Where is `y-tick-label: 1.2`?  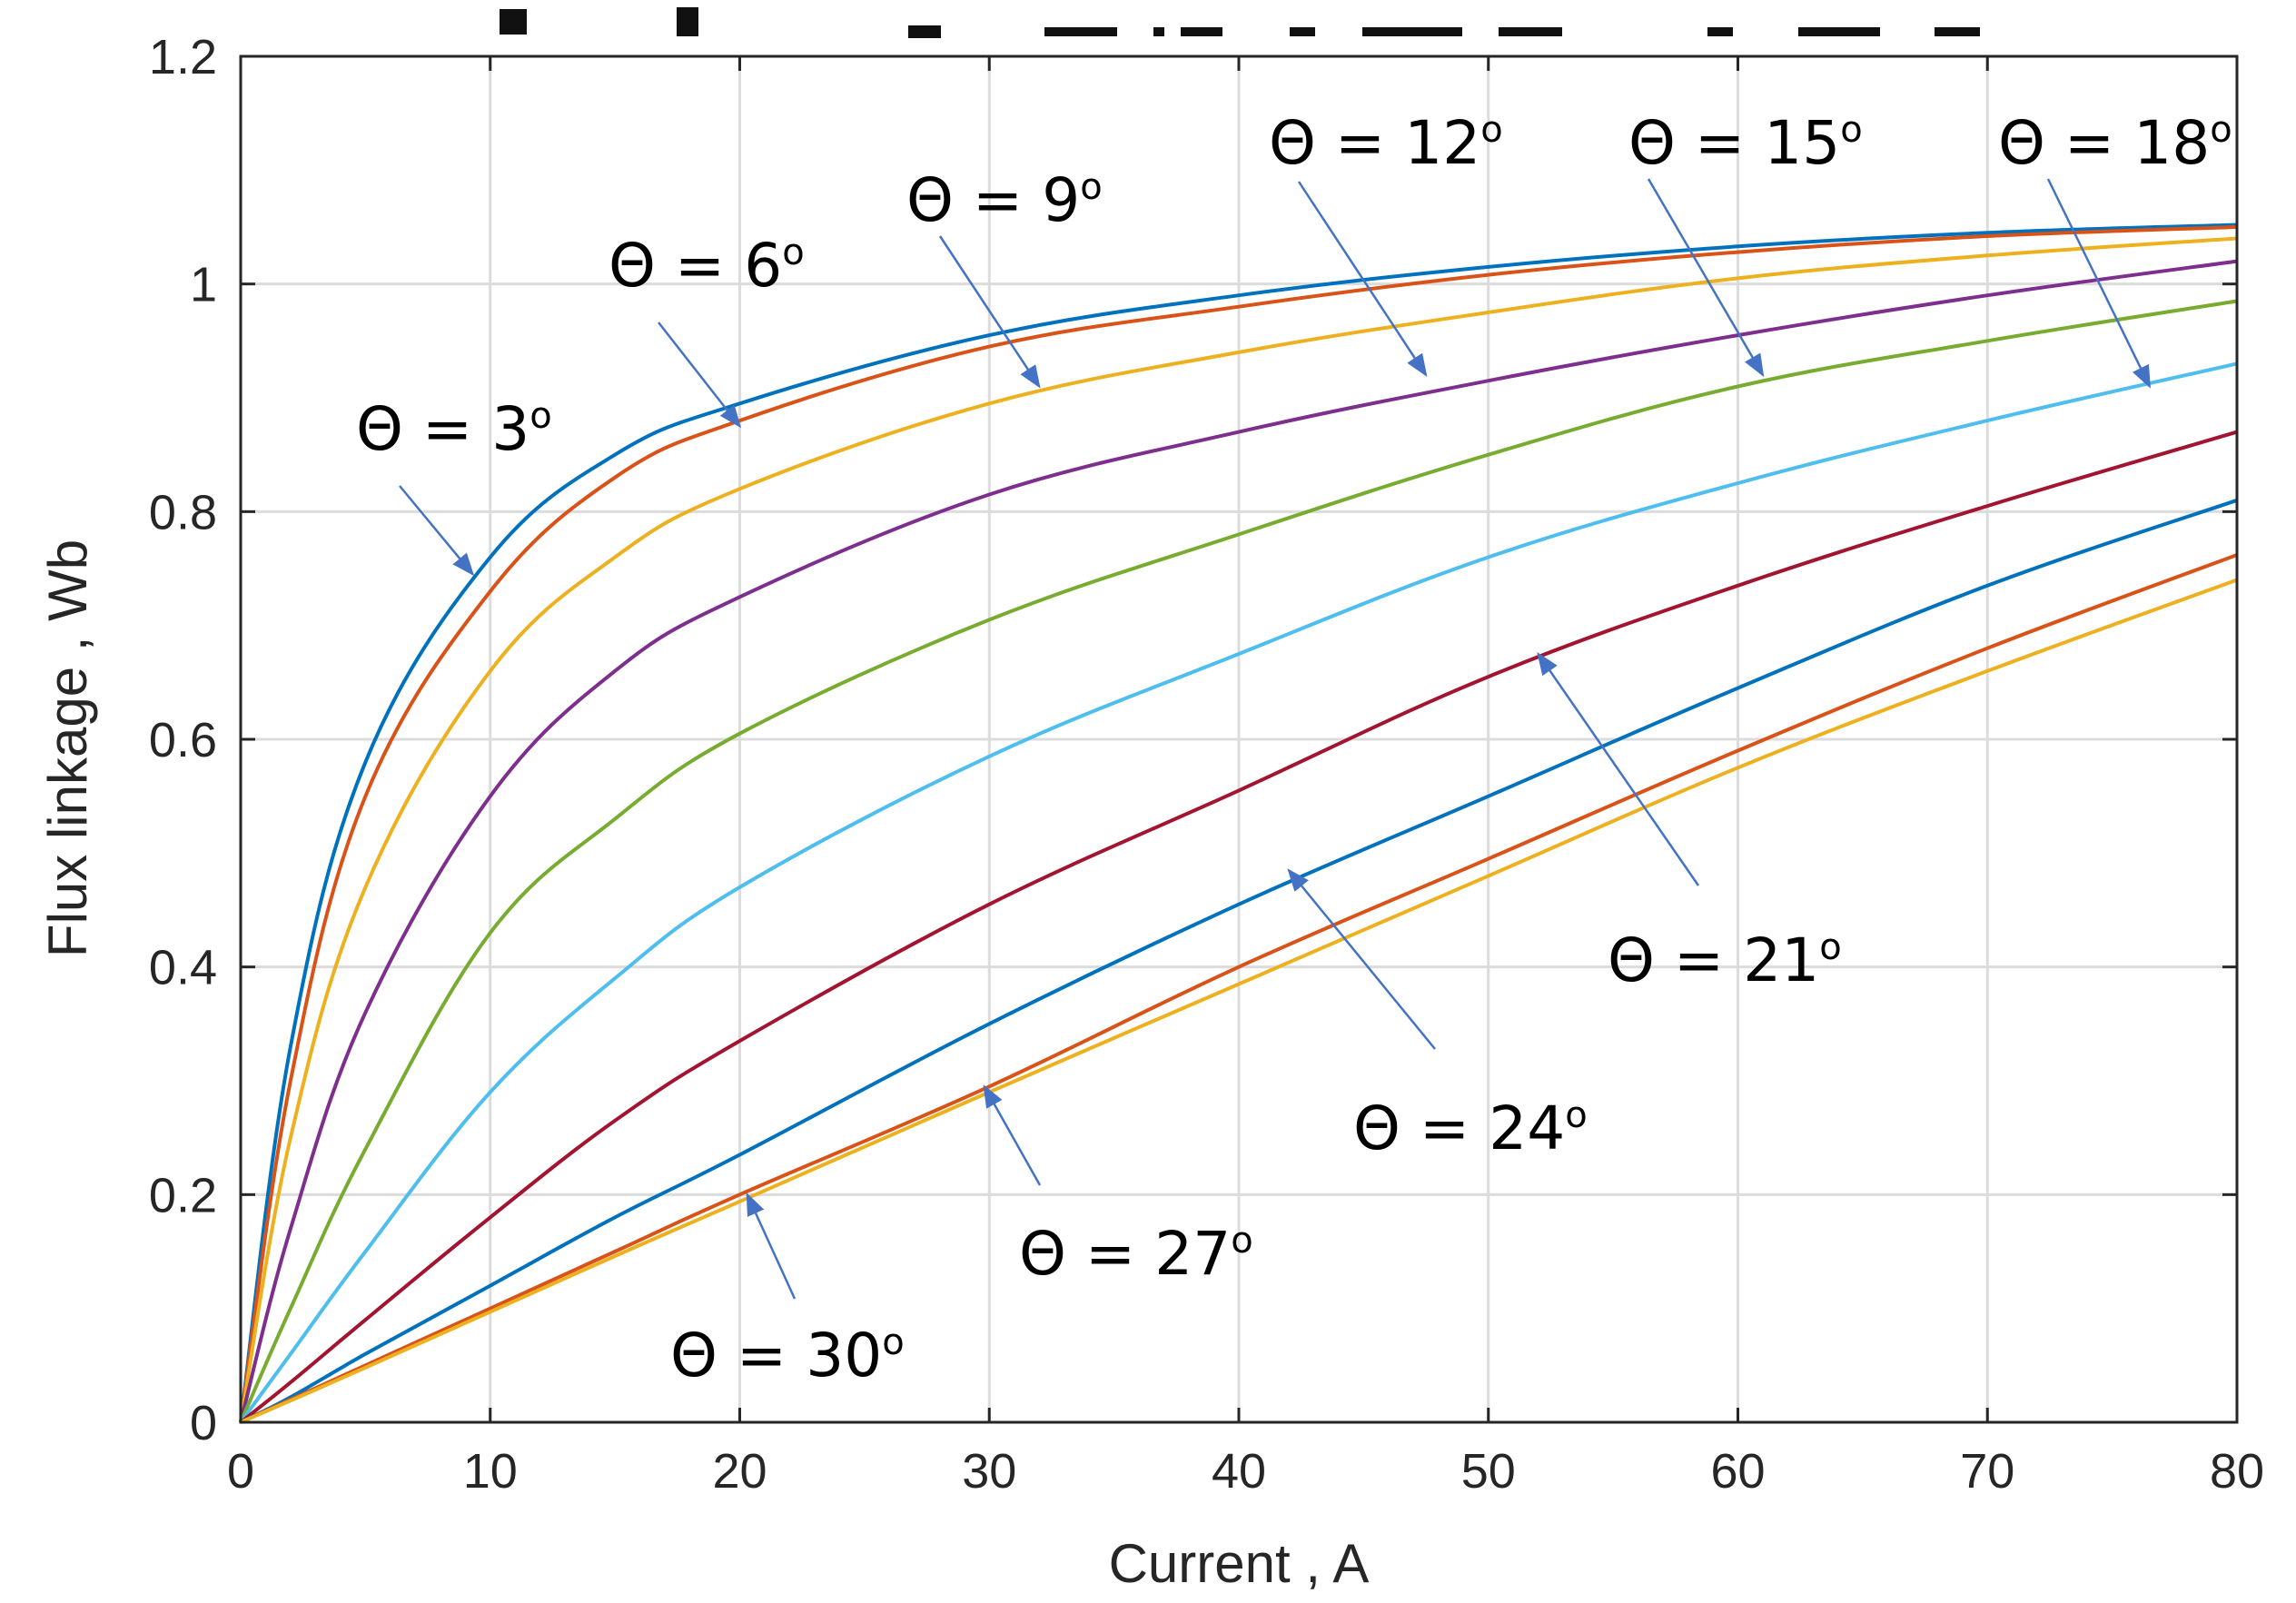 y-tick-label: 1.2 is located at coordinates (183, 57).